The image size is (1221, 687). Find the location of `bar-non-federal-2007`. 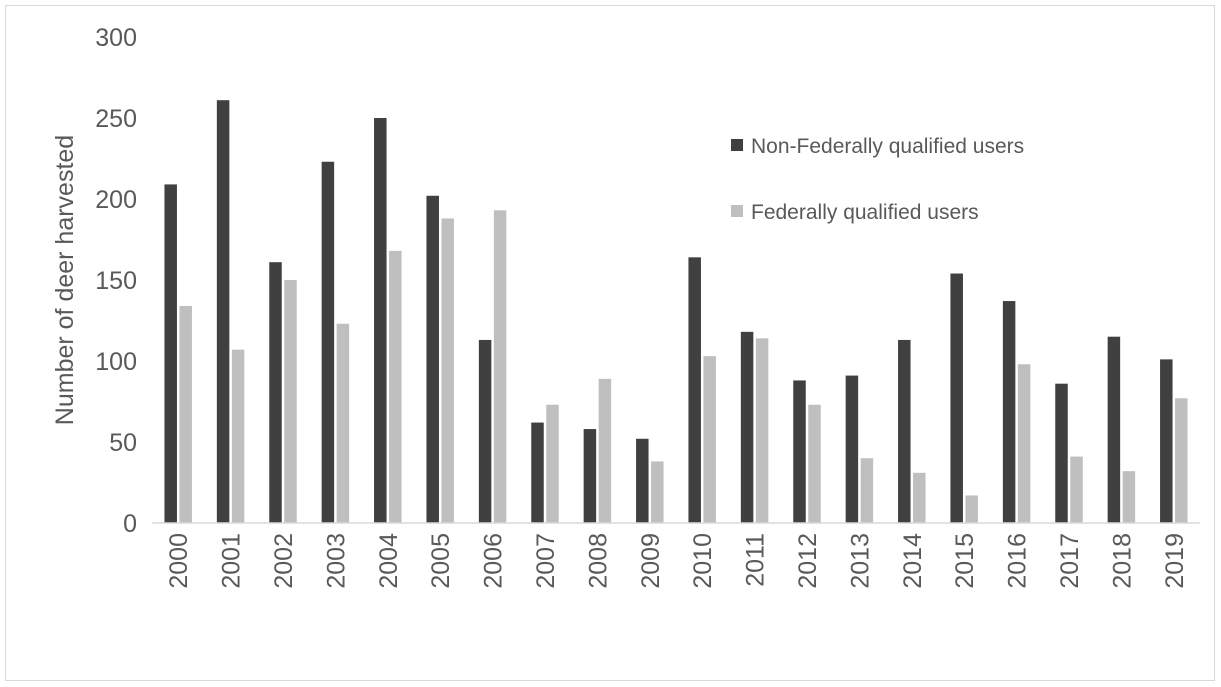

bar-non-federal-2007 is located at coordinates (537, 472).